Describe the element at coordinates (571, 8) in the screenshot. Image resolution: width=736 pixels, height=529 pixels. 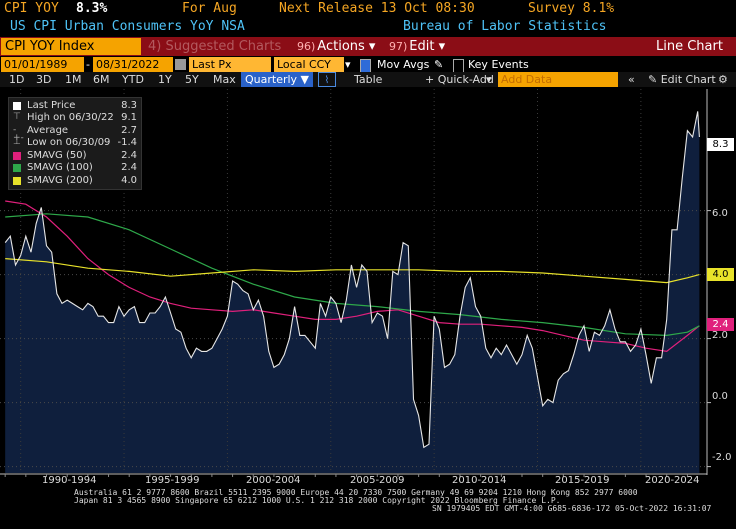
I see `survey-label: Survey 8.1%` at that location.